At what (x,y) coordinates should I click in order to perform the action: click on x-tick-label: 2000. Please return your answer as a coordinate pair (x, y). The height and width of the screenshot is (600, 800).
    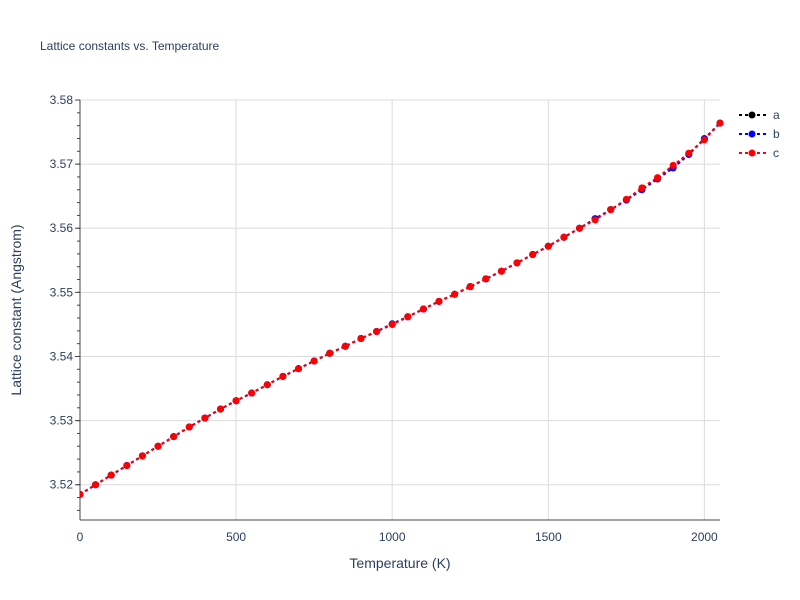
    Looking at the image, I should click on (704, 537).